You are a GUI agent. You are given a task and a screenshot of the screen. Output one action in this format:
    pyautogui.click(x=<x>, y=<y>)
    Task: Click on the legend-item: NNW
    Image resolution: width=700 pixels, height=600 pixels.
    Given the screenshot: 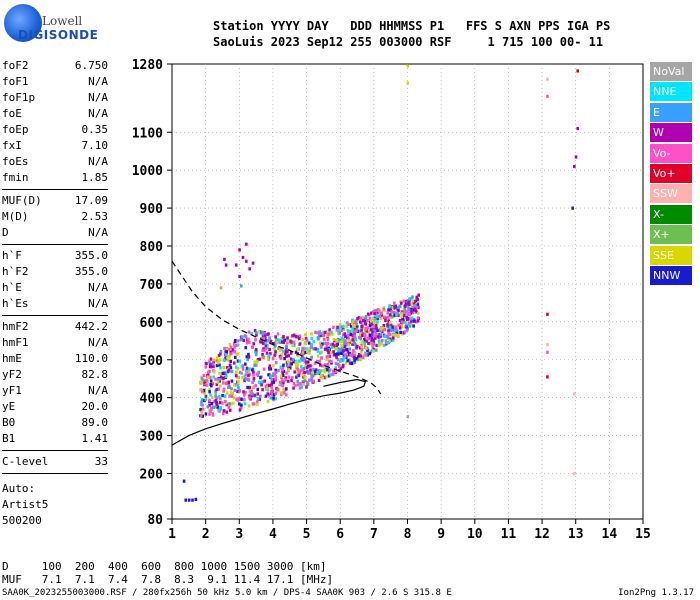 What is the action you would take?
    pyautogui.click(x=671, y=275)
    